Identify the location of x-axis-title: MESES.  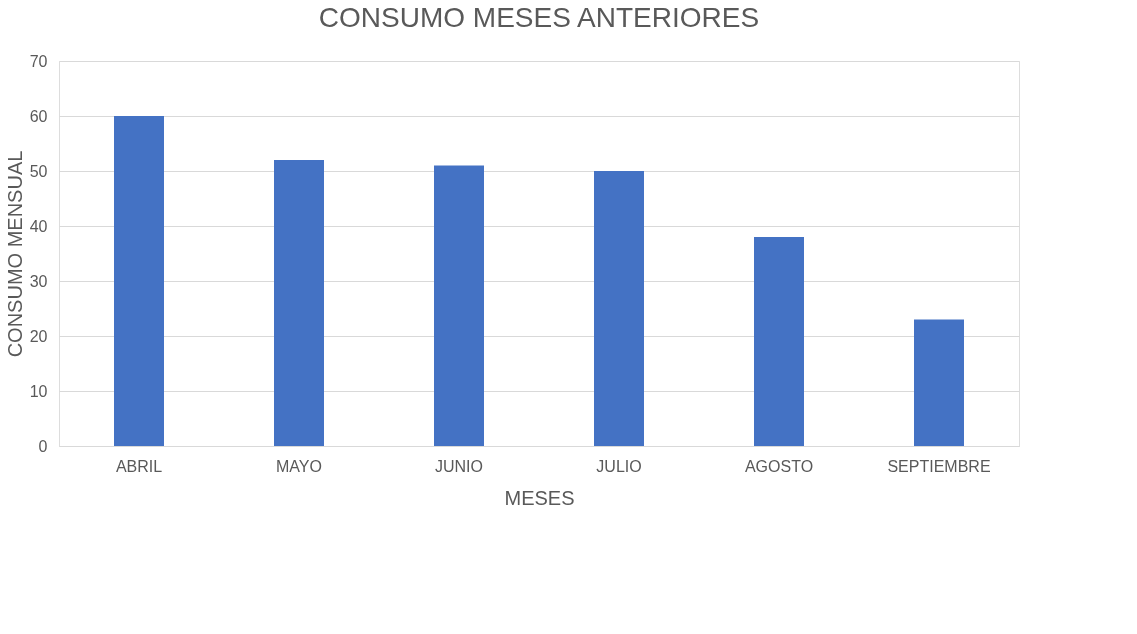
(539, 497).